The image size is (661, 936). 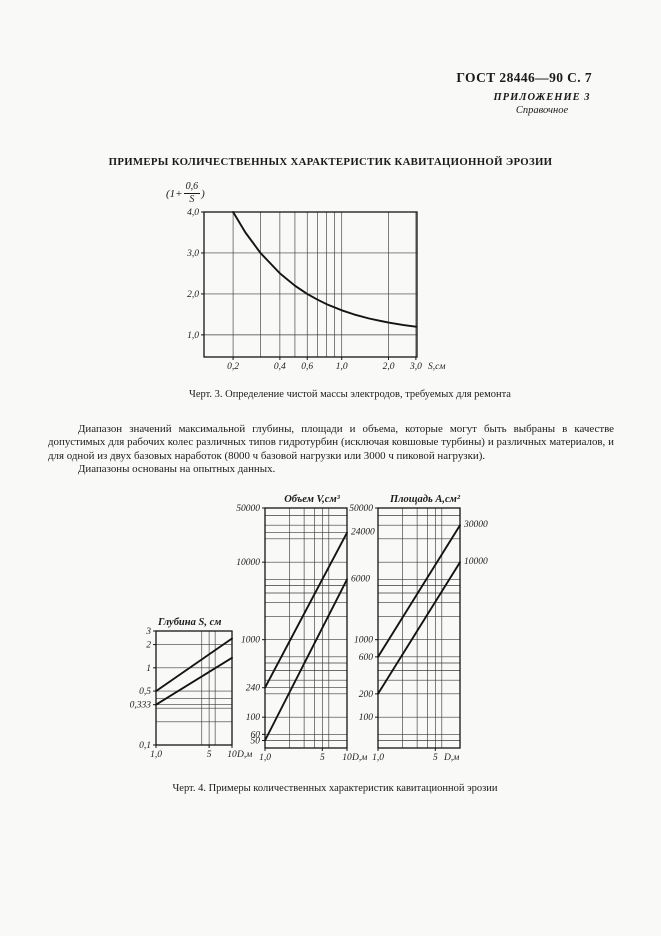 I want to click on fig3-y-axis-formula: (1+ 0,6 S ), so click(x=185, y=193).